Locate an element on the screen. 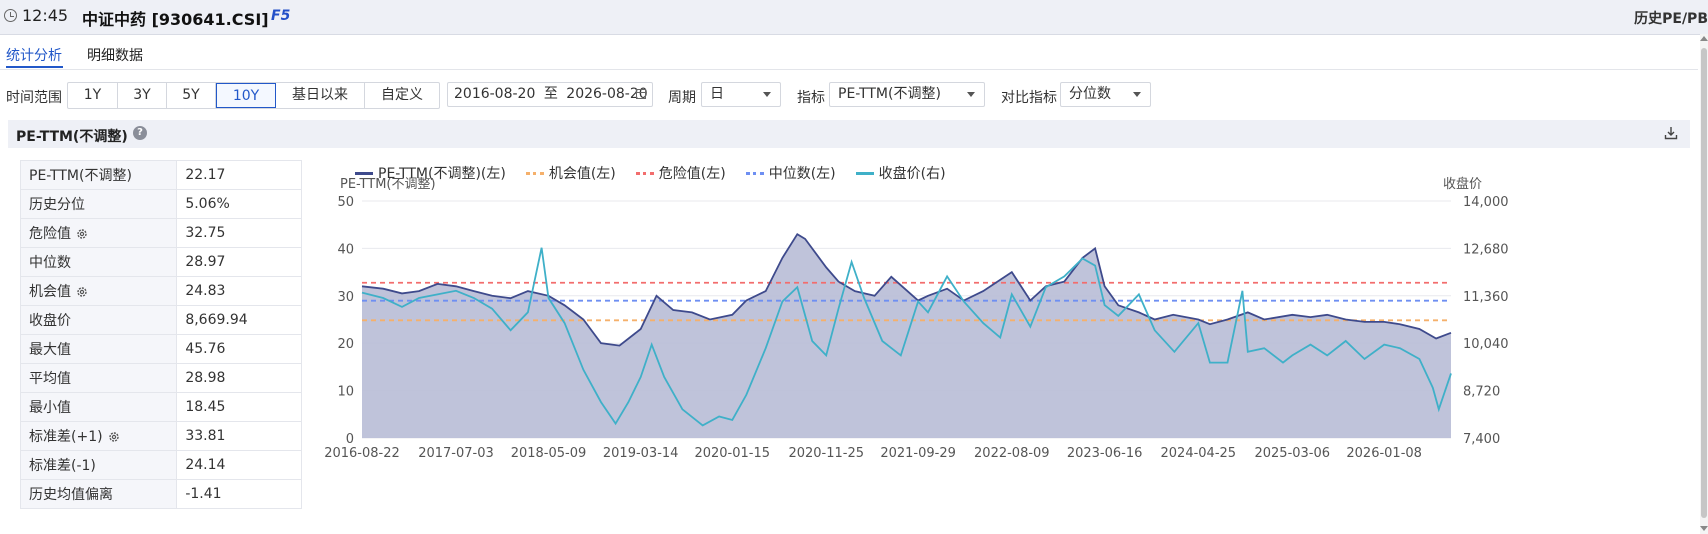 This screenshot has height=534, width=1708. indicator-label: 指标 is located at coordinates (811, 98).